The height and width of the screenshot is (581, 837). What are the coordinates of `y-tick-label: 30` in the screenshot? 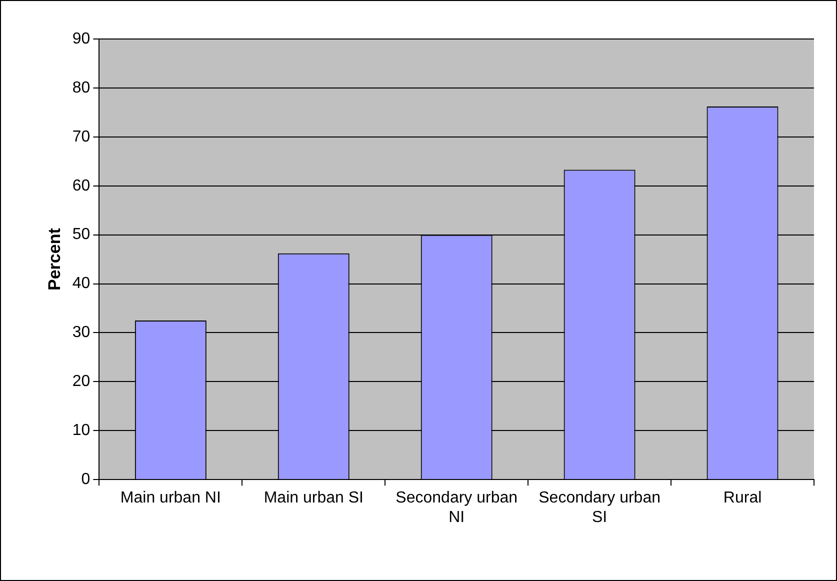 It's located at (81, 333).